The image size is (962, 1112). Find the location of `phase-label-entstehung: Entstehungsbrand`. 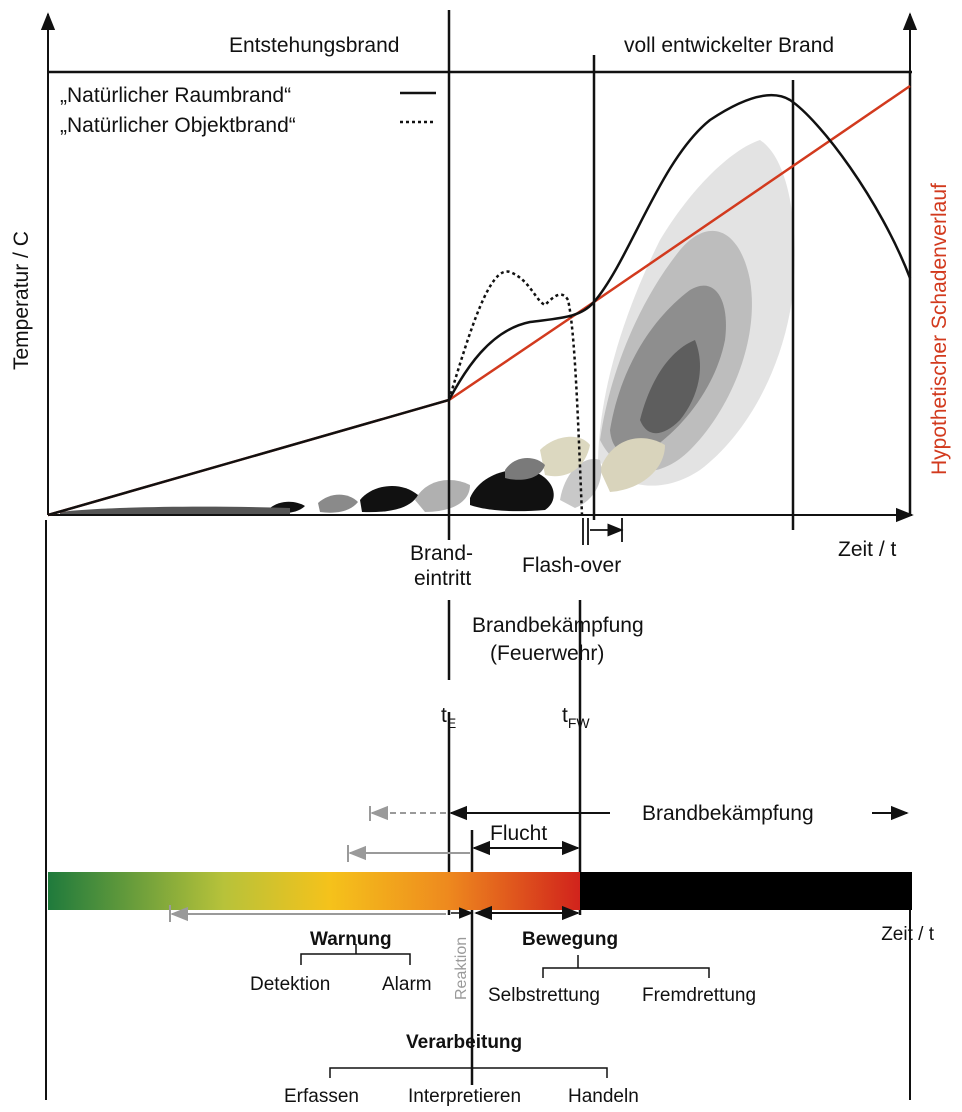

phase-label-entstehung: Entstehungsbrand is located at coordinates (314, 45).